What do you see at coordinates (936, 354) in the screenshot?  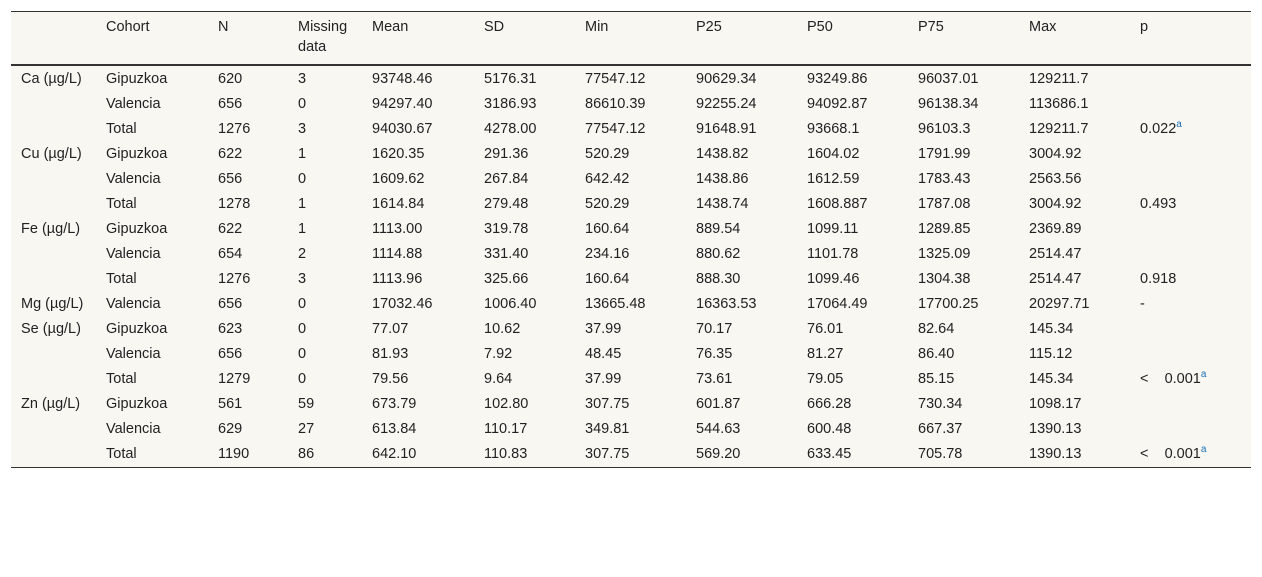 I see `p75-cell: 86.40` at bounding box center [936, 354].